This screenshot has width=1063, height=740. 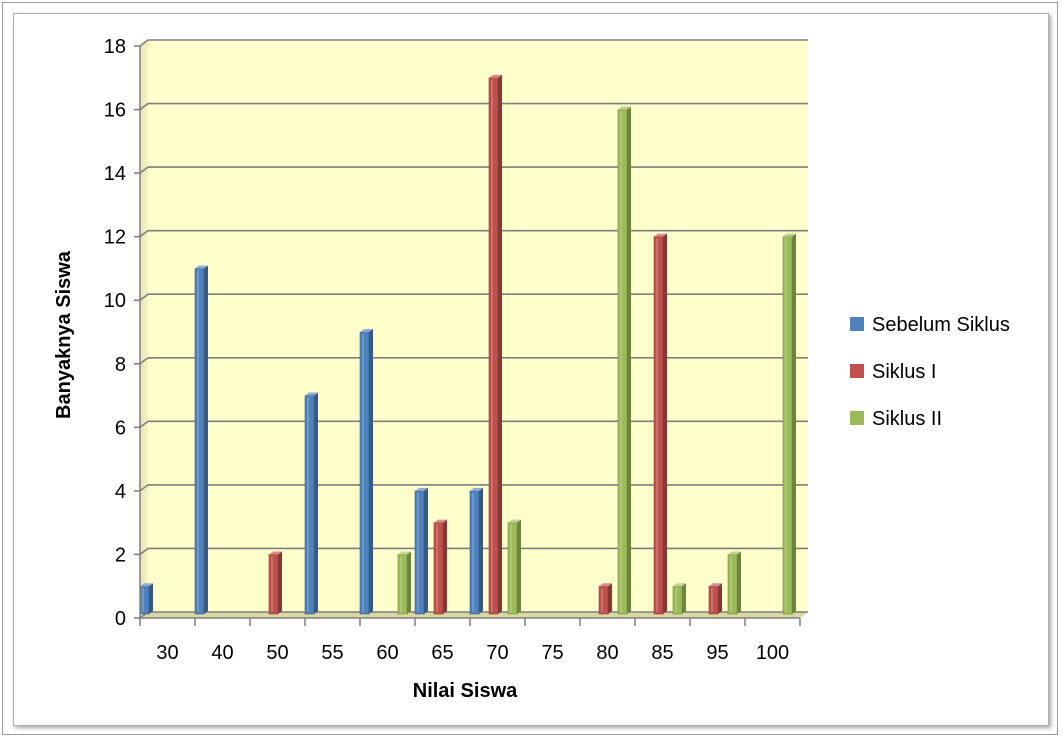 I want to click on x-tick-label: 40, so click(x=222, y=653).